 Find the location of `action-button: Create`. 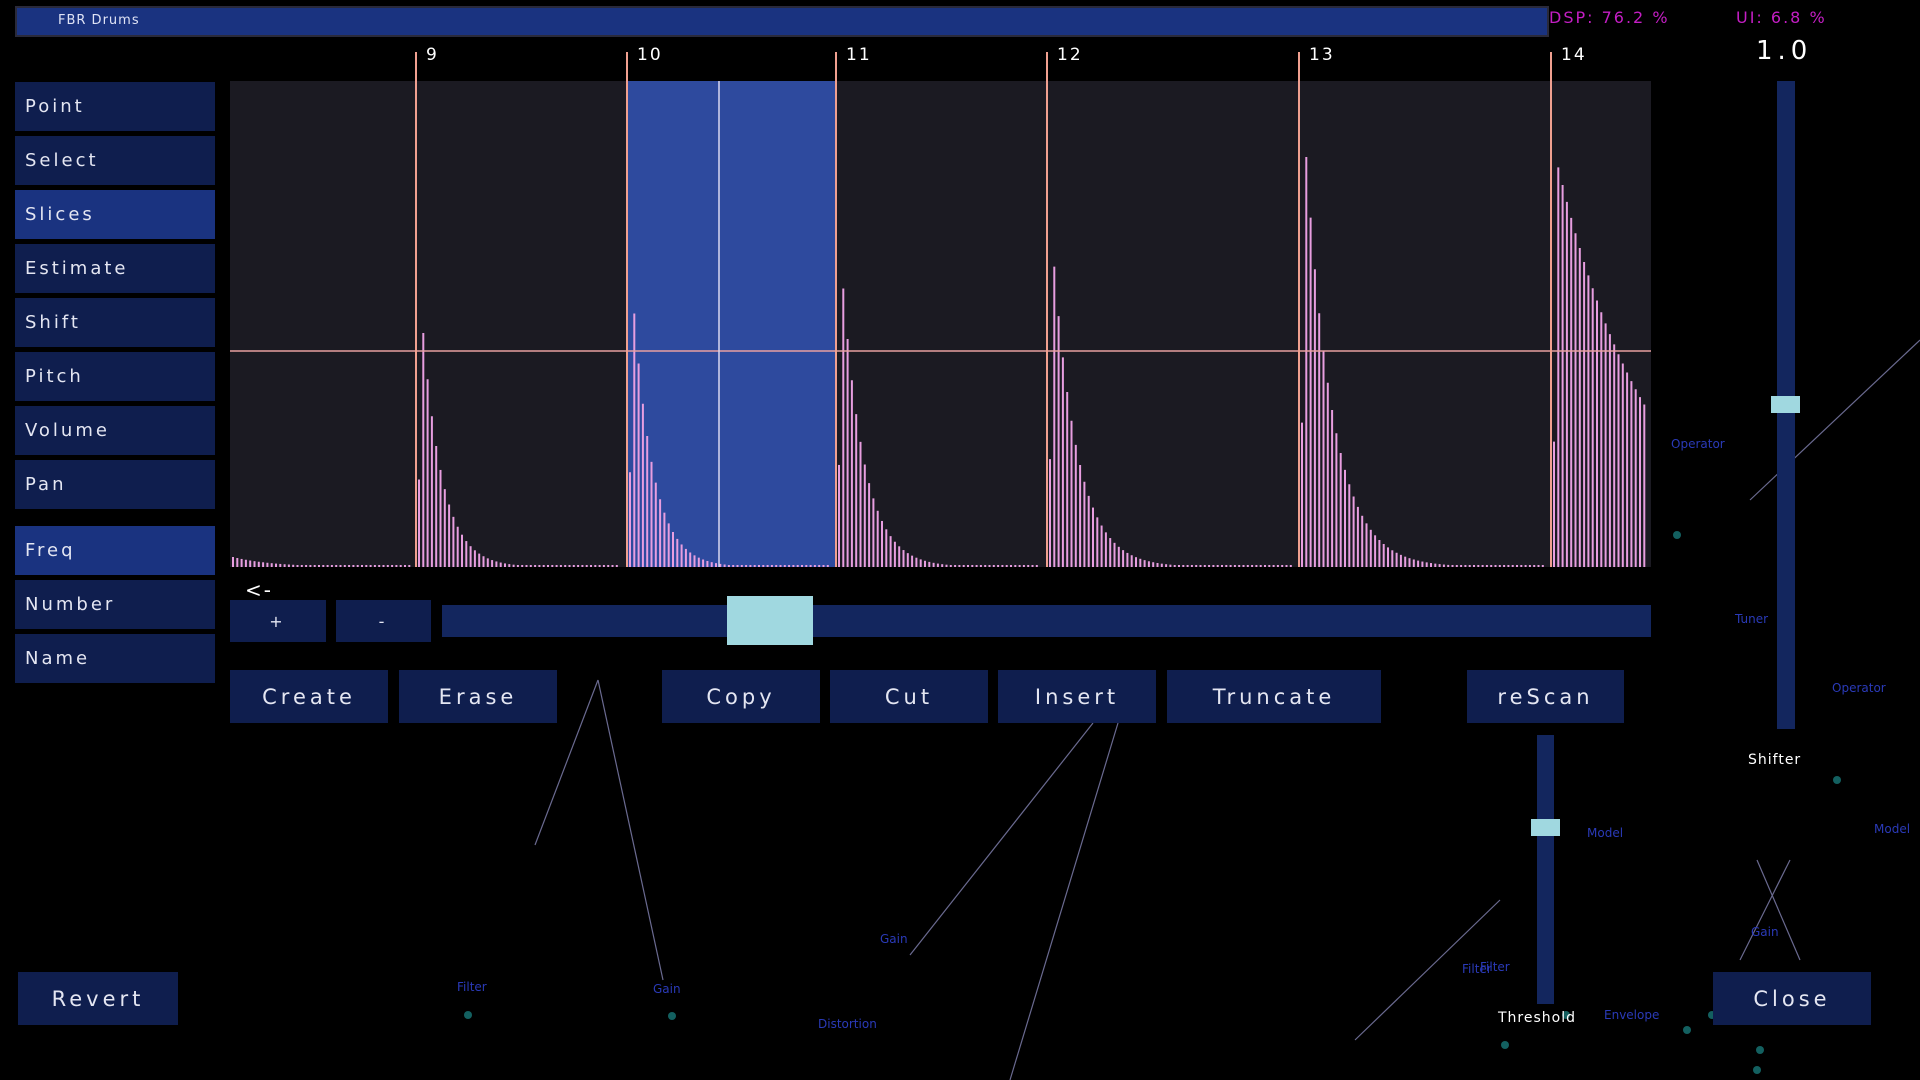

action-button: Create is located at coordinates (309, 696).